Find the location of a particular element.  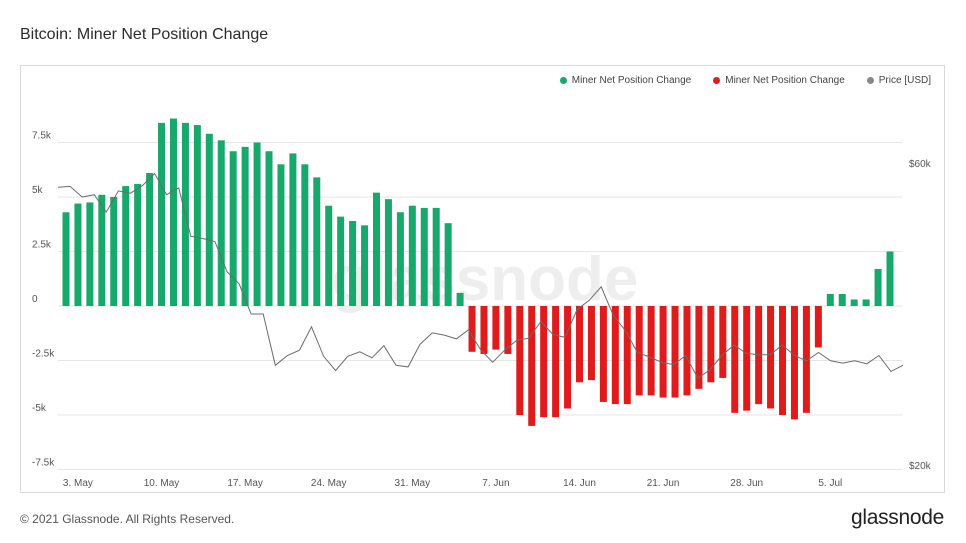

x-tick-label: 14. Jun is located at coordinates (579, 483).